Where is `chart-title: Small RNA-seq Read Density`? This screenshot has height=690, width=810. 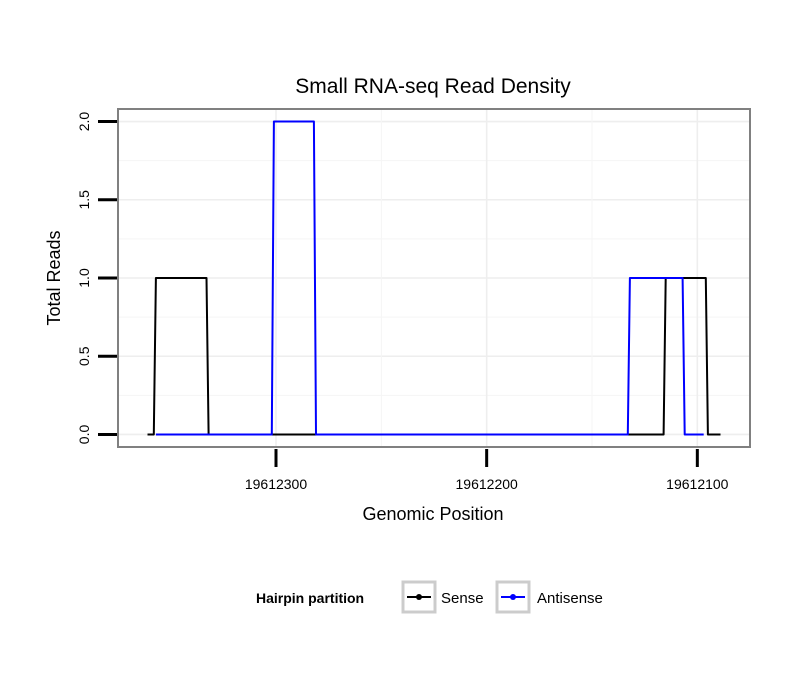
chart-title: Small RNA-seq Read Density is located at coordinates (433, 86).